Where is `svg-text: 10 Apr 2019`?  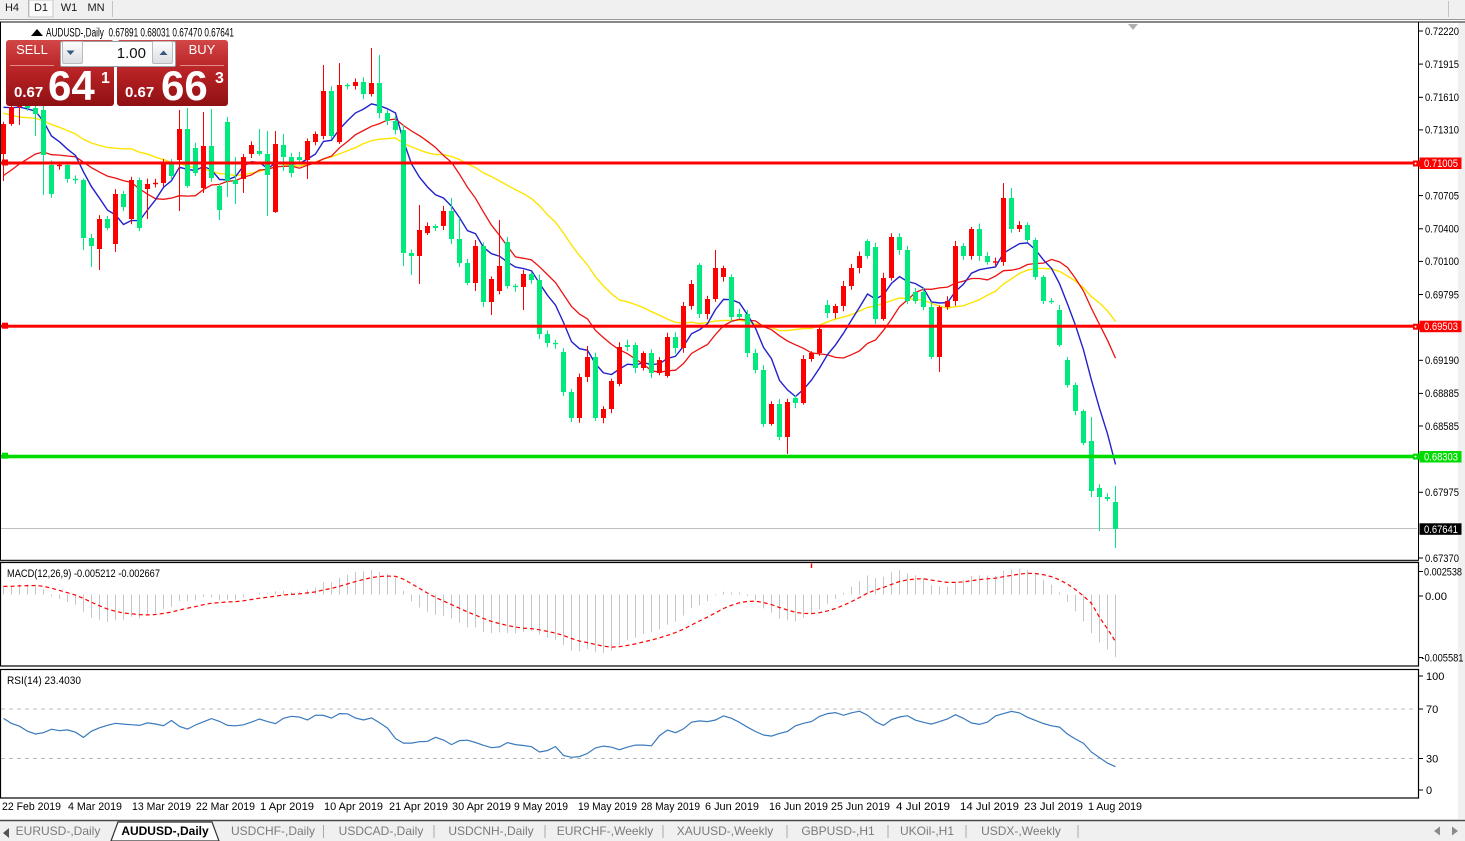
svg-text: 10 Apr 2019 is located at coordinates (353, 807).